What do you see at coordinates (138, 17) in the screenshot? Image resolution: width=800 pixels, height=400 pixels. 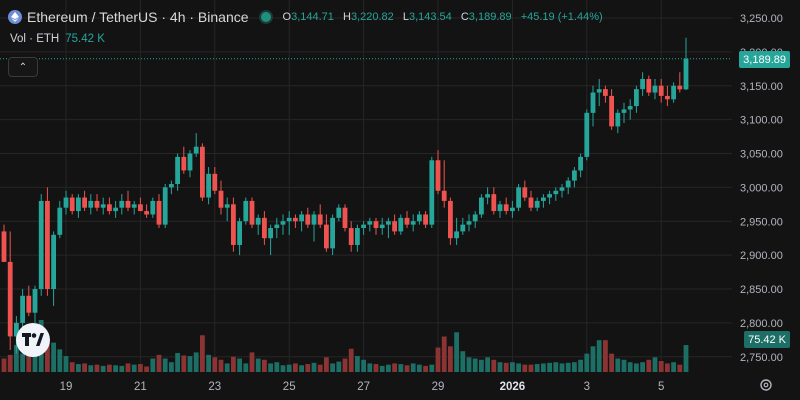 I see `symbol-title: Ethereum / TetherUS · 4h · Binance` at bounding box center [138, 17].